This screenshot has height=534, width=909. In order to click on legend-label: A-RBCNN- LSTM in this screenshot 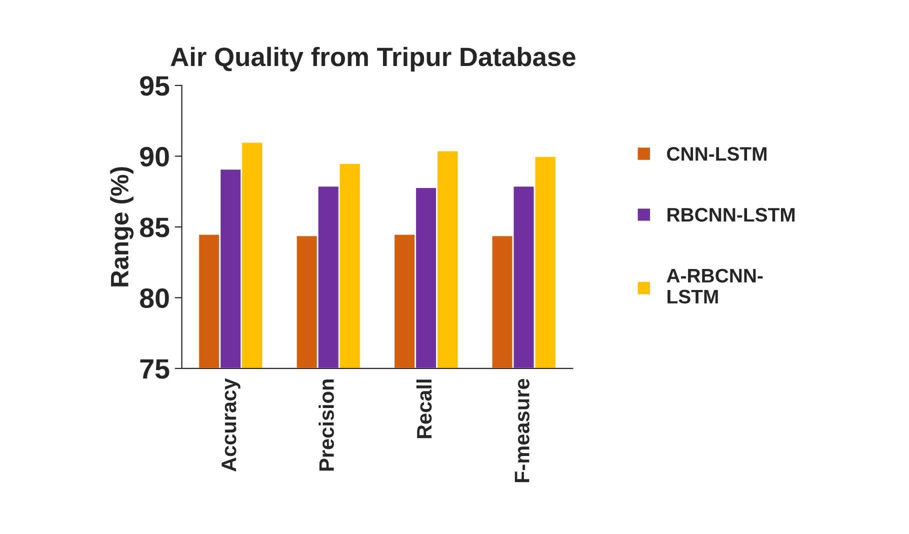, I will do `click(714, 286)`.